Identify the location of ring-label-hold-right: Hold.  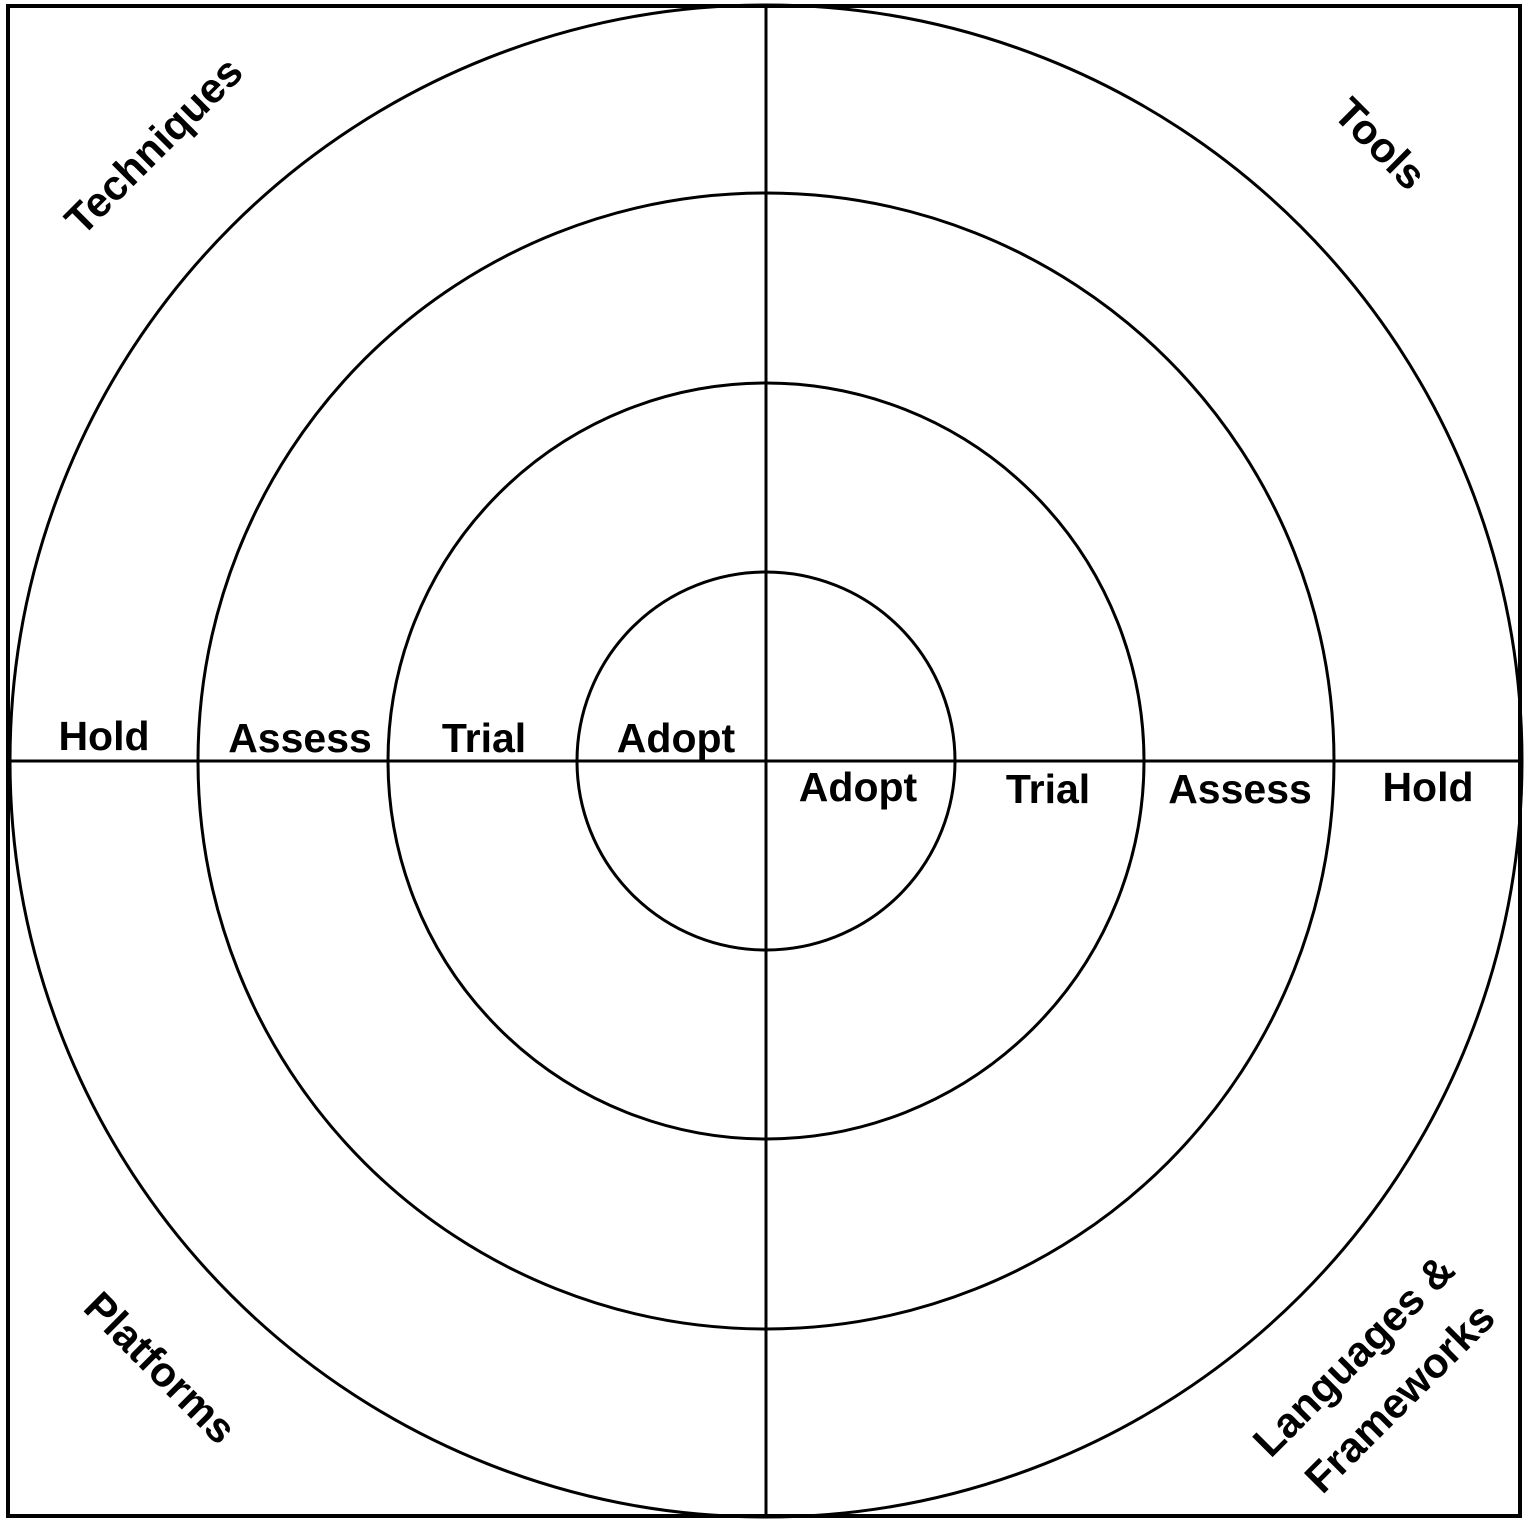
(1427, 787).